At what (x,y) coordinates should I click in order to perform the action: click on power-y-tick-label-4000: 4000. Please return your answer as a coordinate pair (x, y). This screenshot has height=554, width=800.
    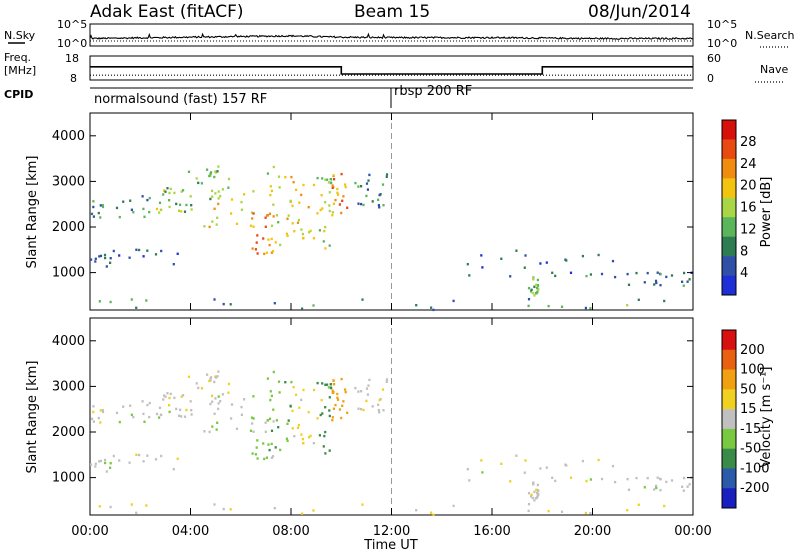
    Looking at the image, I should click on (68, 136).